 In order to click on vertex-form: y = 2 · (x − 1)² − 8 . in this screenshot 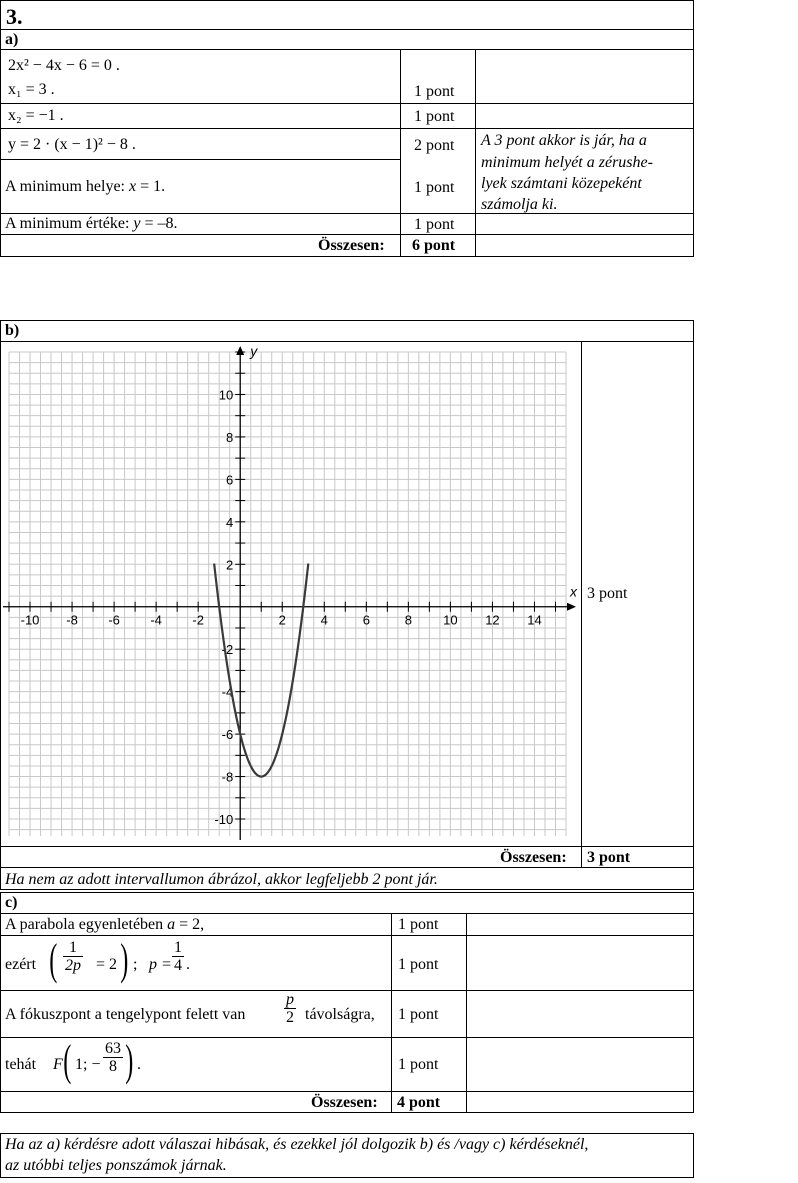, I will do `click(72, 144)`.